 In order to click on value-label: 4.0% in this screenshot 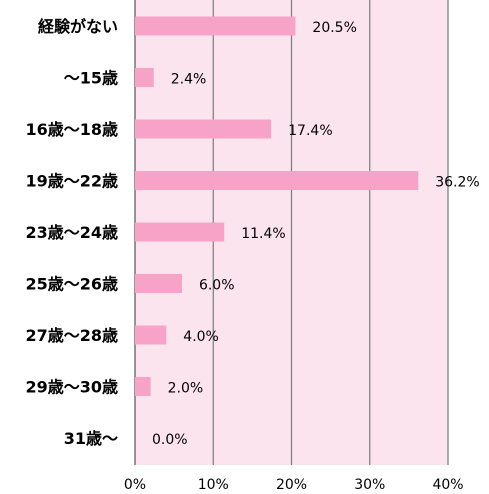, I will do `click(201, 337)`.